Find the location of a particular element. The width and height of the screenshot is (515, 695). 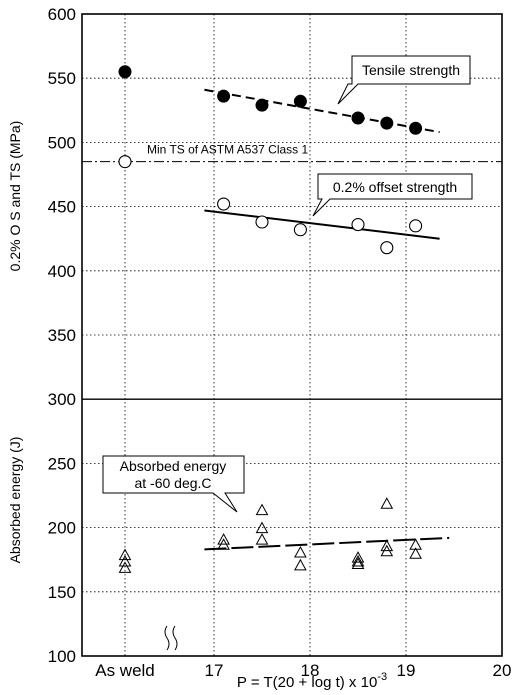

callout-absorbed-energy-line2: at -60 deg.C is located at coordinates (172, 483).